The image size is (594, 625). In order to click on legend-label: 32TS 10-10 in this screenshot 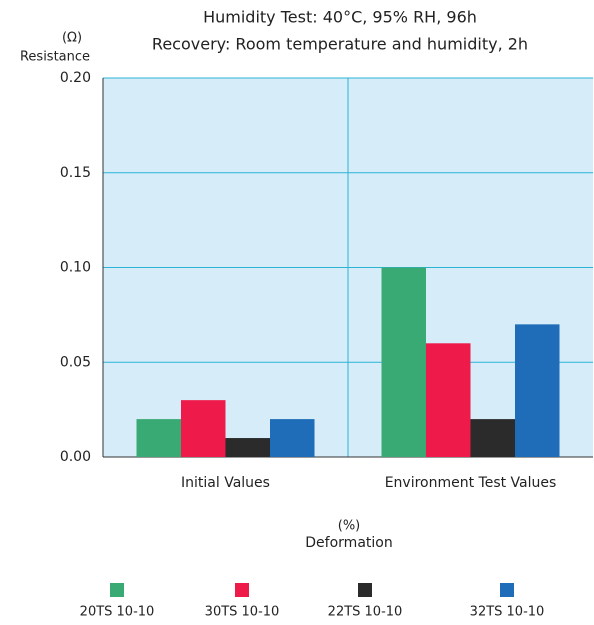, I will do `click(507, 612)`.